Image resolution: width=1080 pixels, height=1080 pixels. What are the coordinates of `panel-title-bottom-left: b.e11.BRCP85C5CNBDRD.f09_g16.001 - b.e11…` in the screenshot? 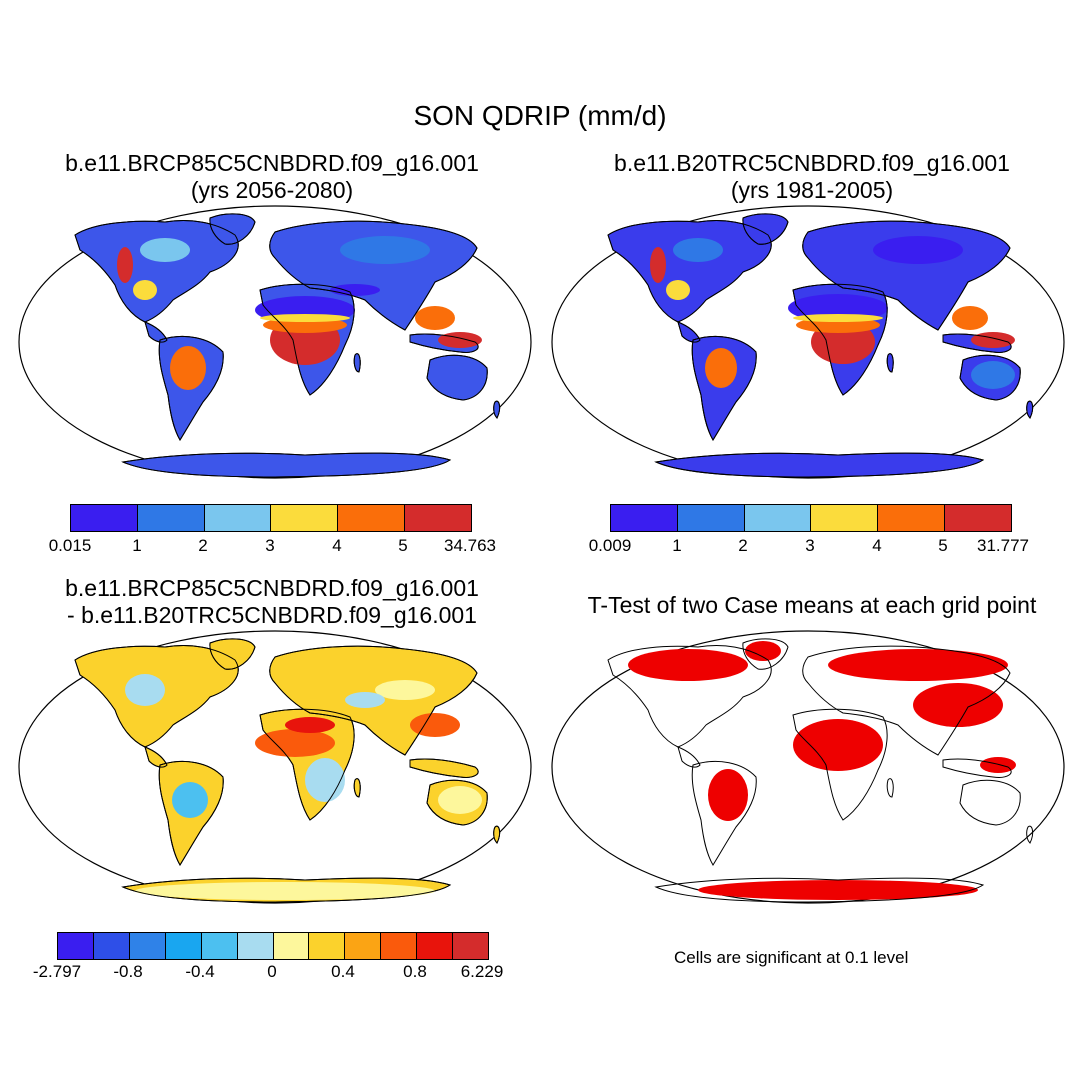 It's located at (272, 602).